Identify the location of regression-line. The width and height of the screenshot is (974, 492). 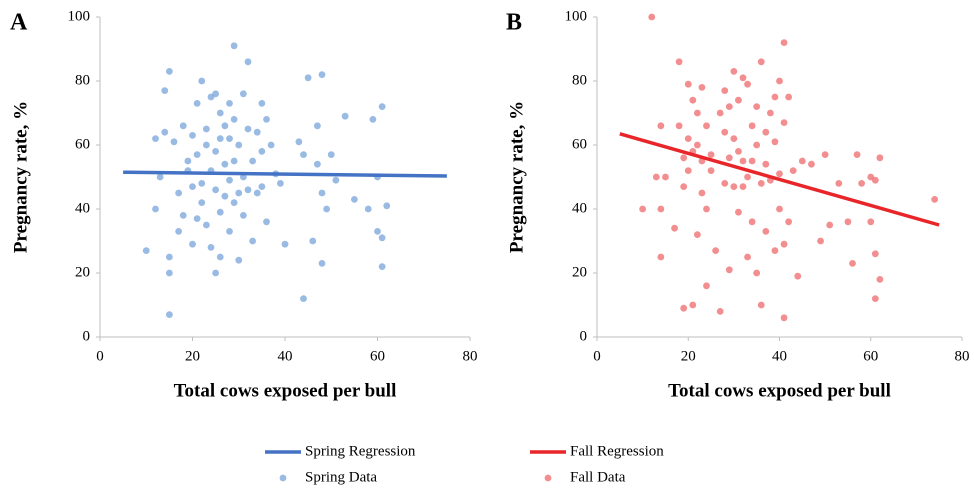
(779, 179).